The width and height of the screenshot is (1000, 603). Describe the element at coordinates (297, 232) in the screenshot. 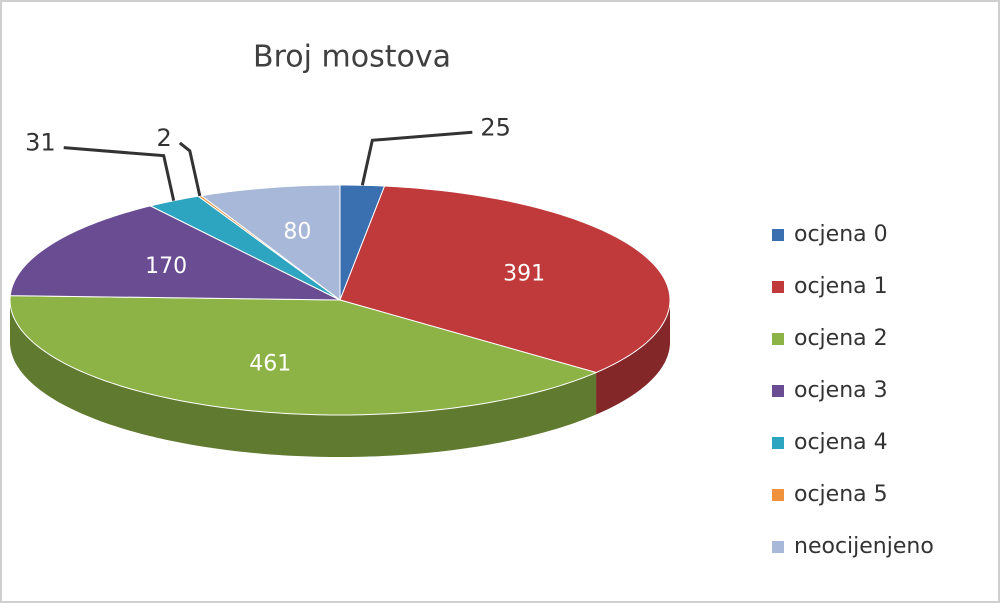

I see `data-label: 80` at that location.